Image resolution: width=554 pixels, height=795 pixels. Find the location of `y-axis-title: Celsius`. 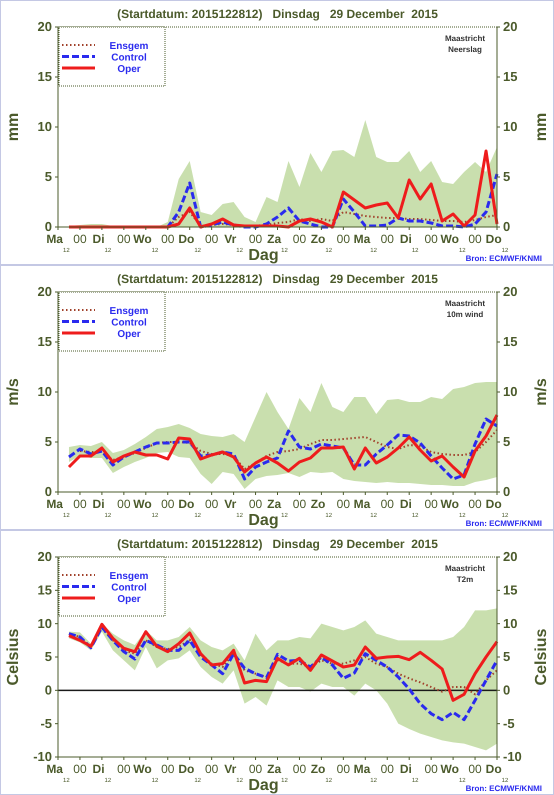

y-axis-title: Celsius is located at coordinates (13, 657).